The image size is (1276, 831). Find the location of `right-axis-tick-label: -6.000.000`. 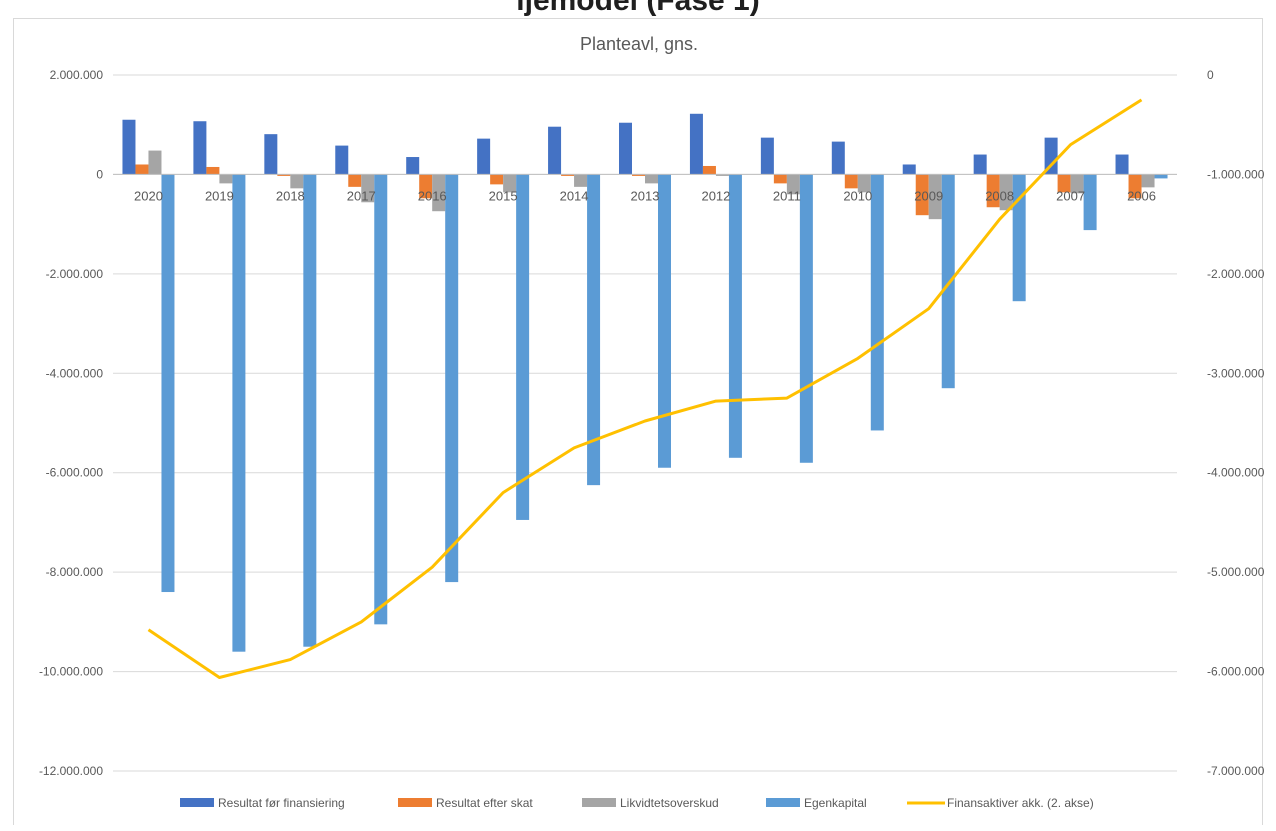

right-axis-tick-label: -6.000.000 is located at coordinates (1235, 672).